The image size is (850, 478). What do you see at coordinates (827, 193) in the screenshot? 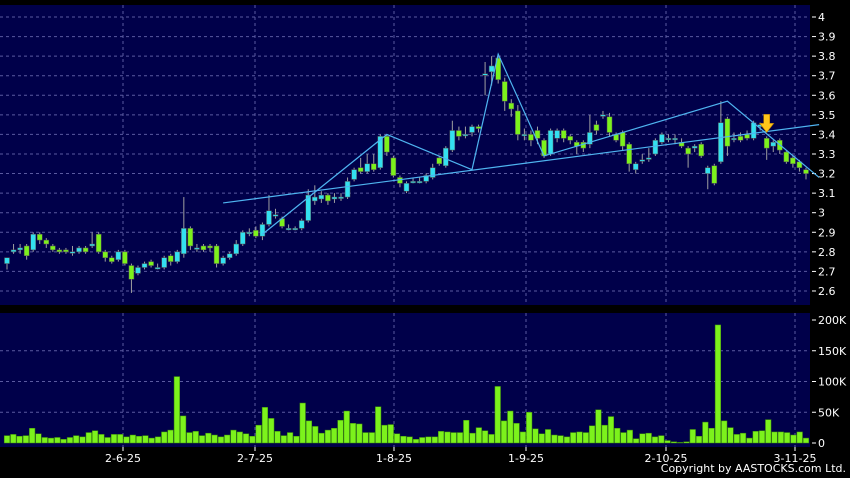
I see `price-y-tick-label: 3.1` at bounding box center [827, 193].